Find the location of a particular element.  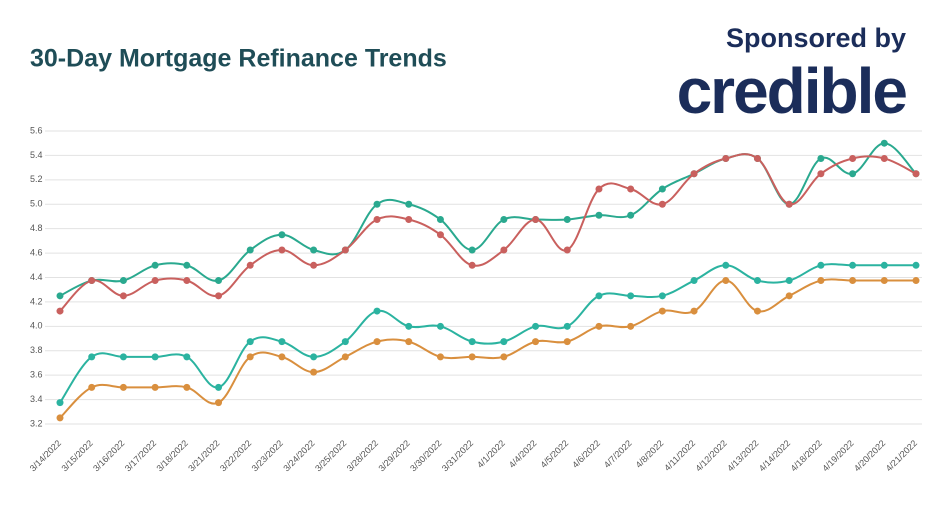

x-tick-label: 4/8/2022 is located at coordinates (650, 454).